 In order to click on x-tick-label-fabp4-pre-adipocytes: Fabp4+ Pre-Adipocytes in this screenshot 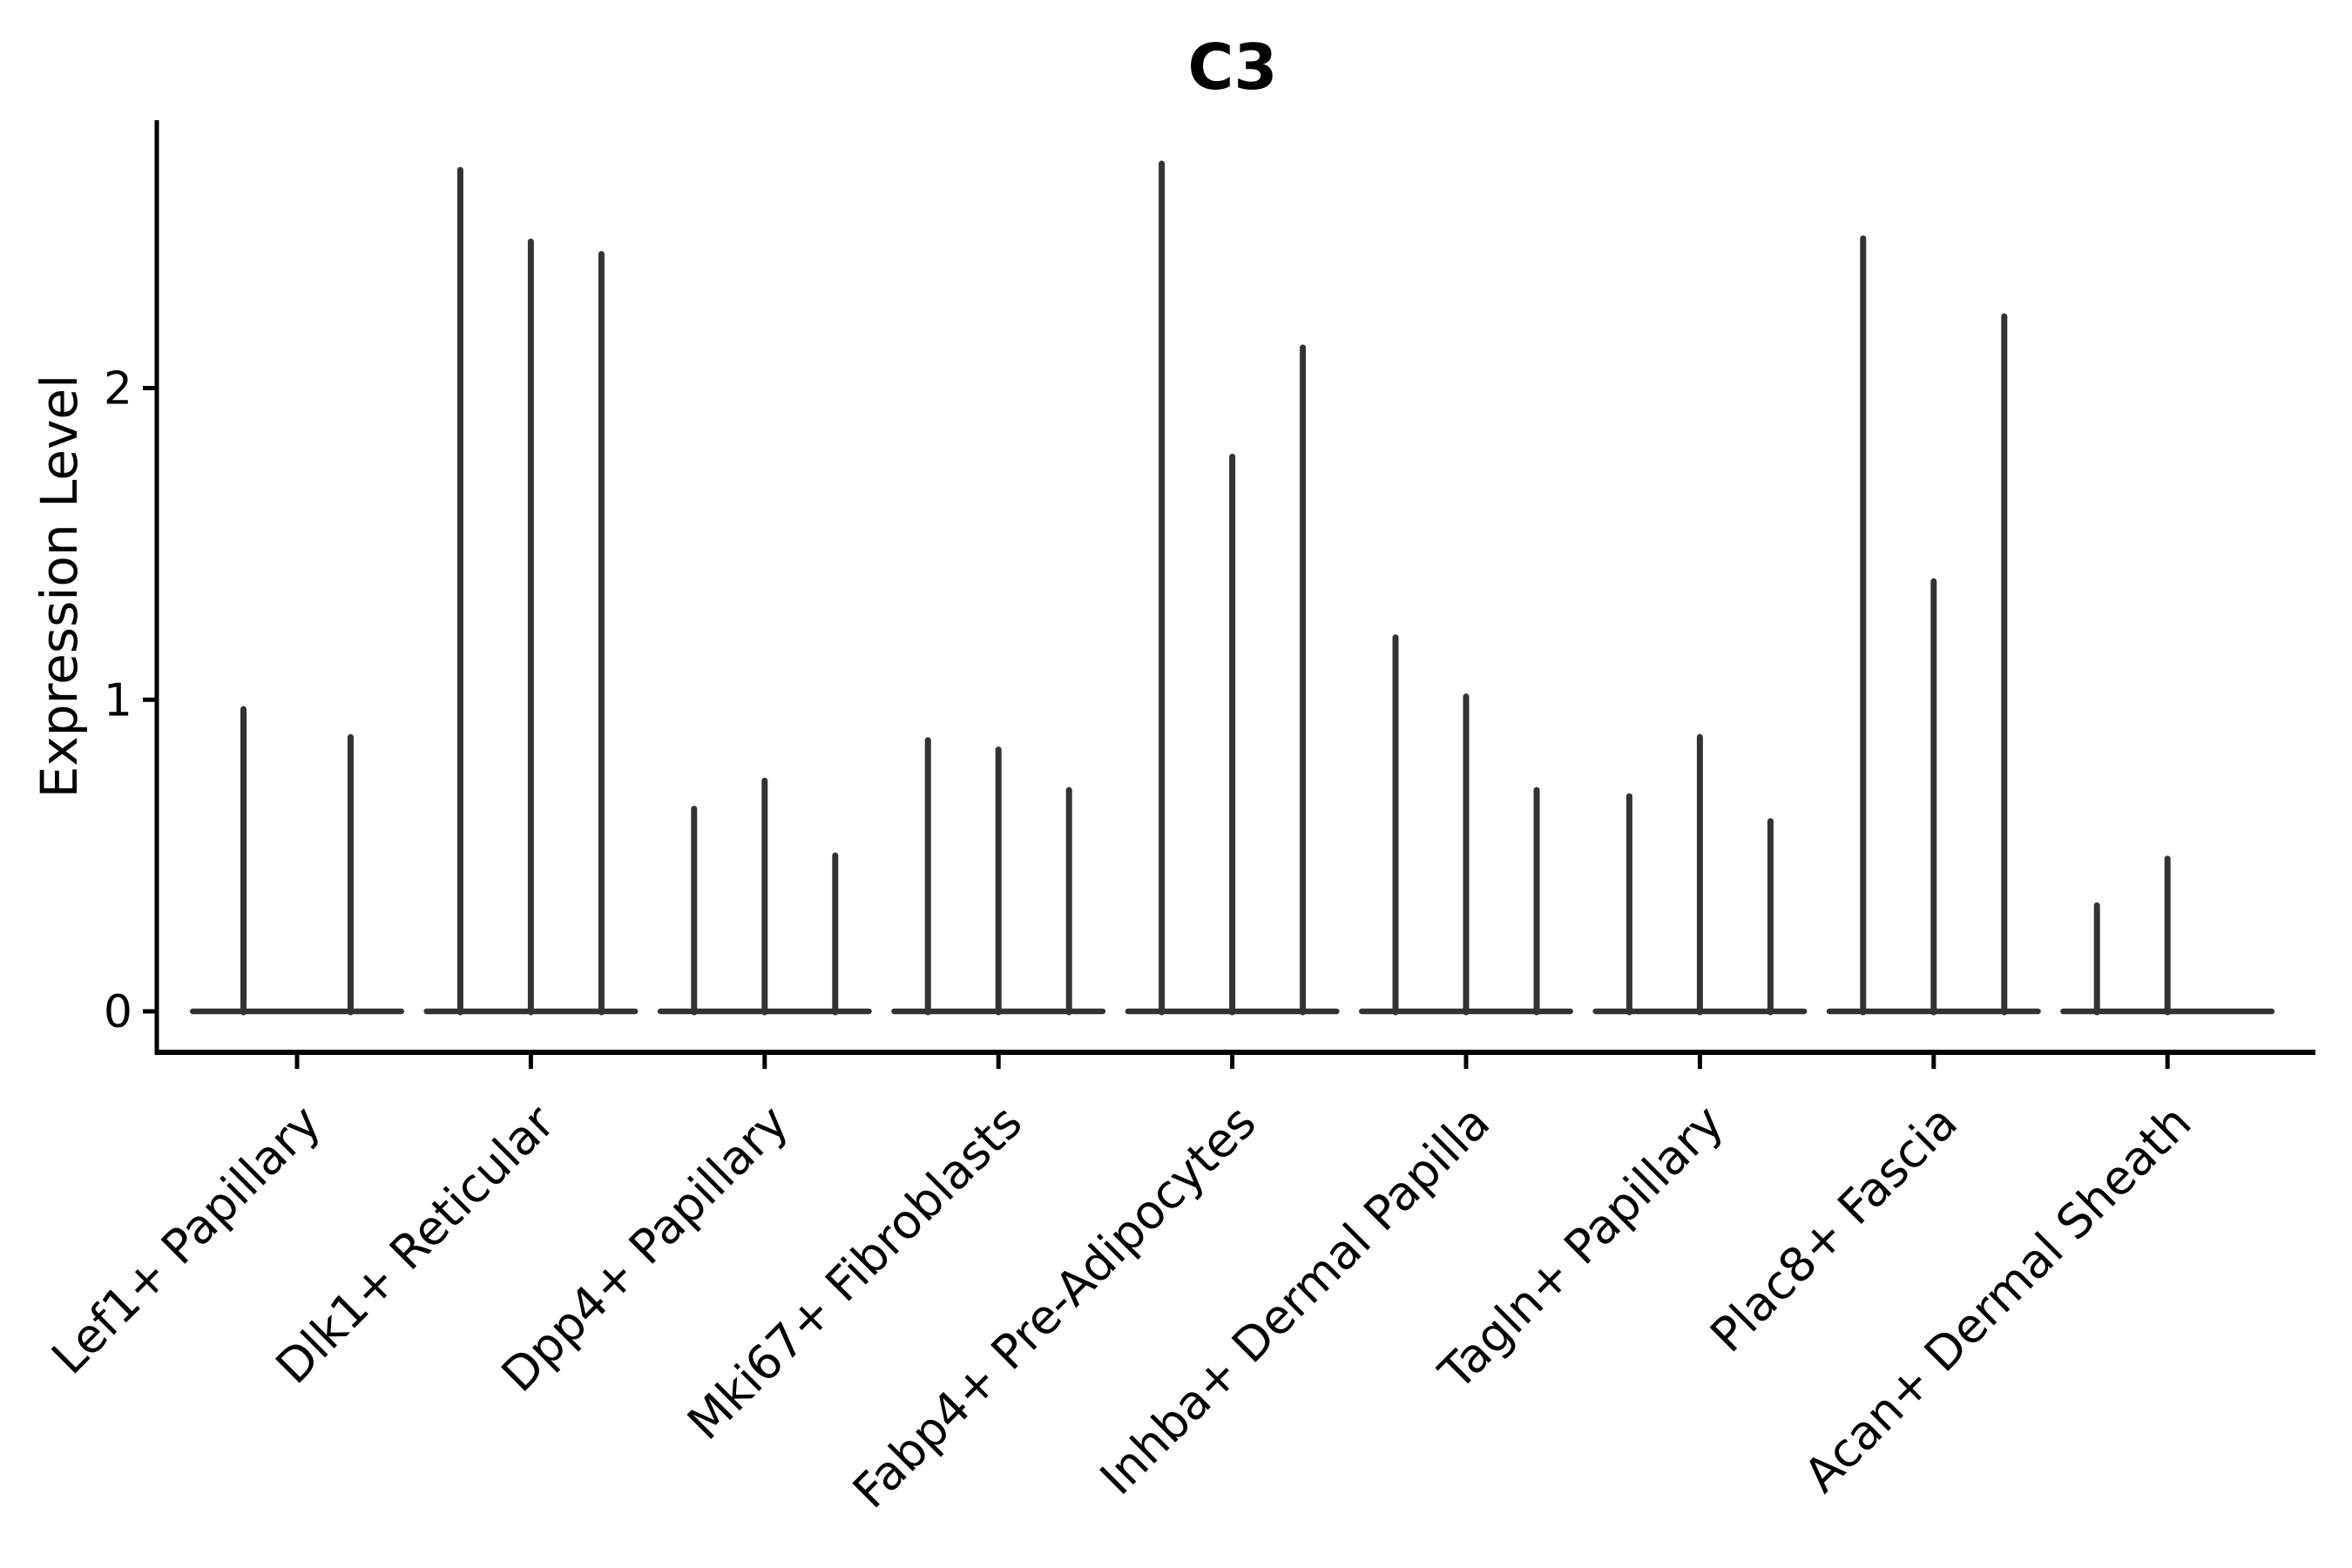, I will do `click(1054, 1307)`.